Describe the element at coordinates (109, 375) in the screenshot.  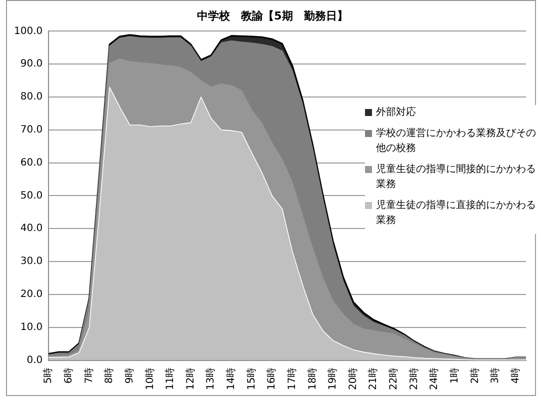
I see `x-tick-label: 8時` at that location.